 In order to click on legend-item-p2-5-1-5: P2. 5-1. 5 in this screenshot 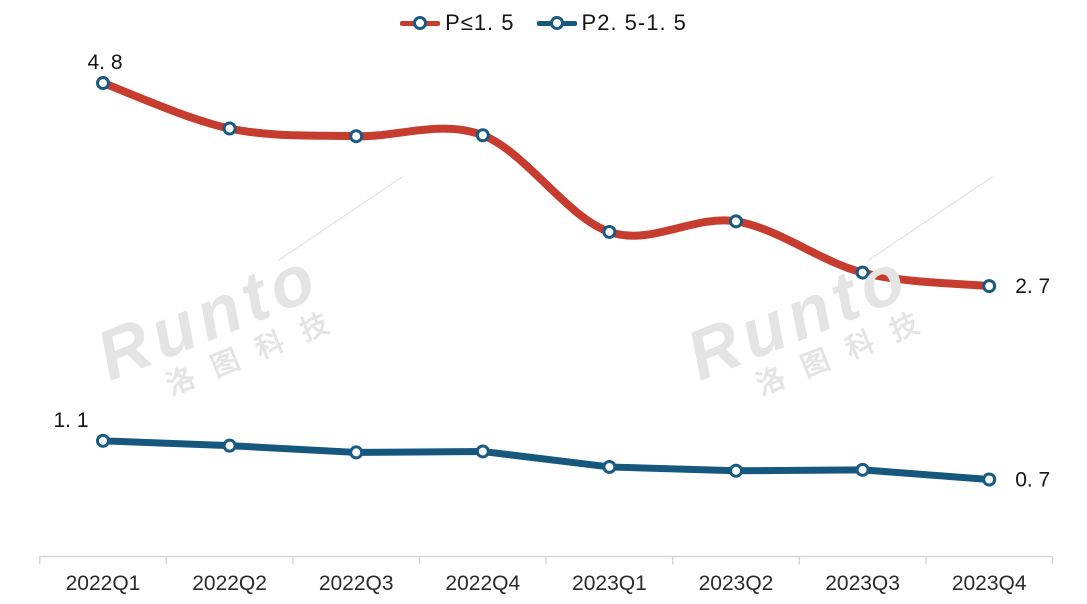, I will do `click(611, 23)`.